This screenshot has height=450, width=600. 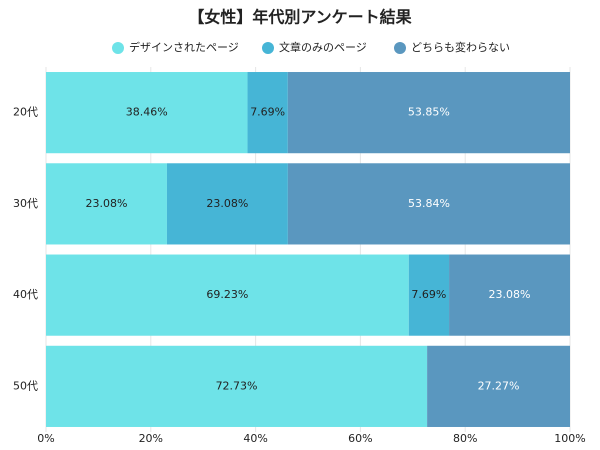 I want to click on x-tick-label: 0%, so click(x=45, y=438).